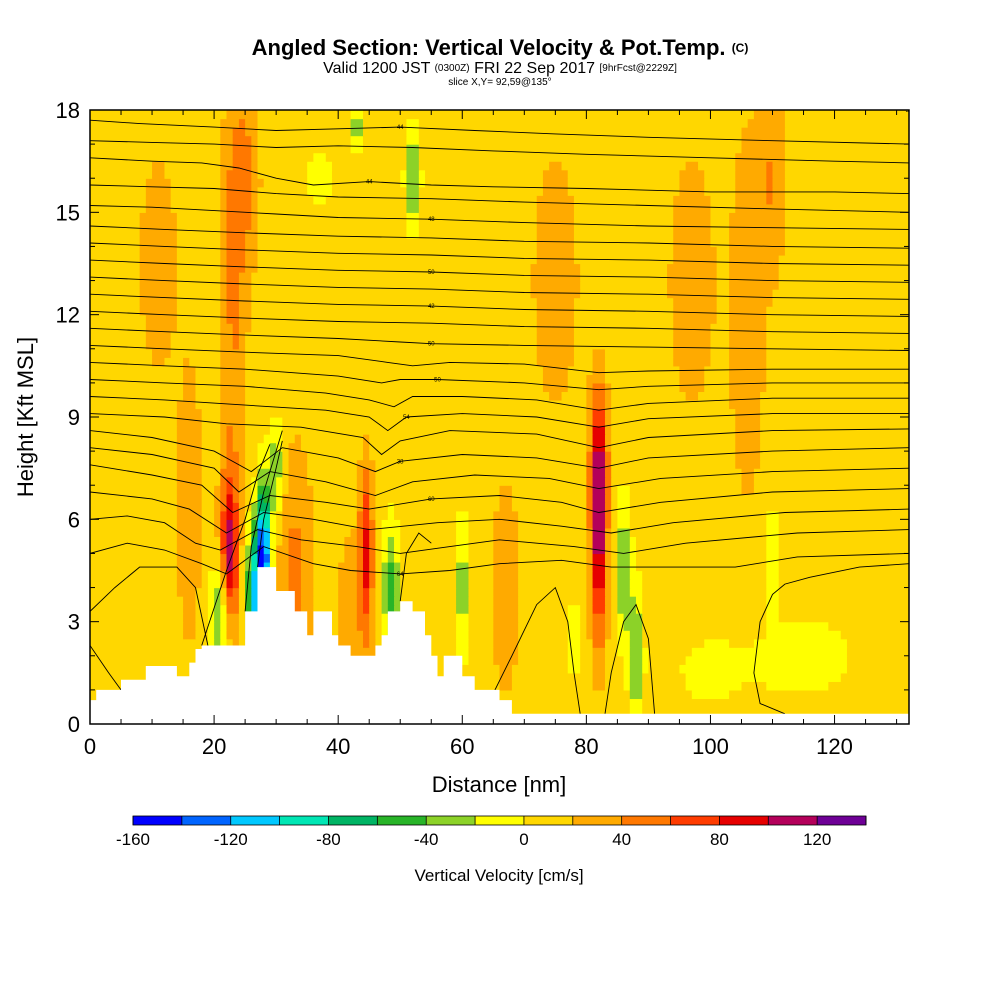  I want to click on theta-contour-label: 50, so click(437, 381).